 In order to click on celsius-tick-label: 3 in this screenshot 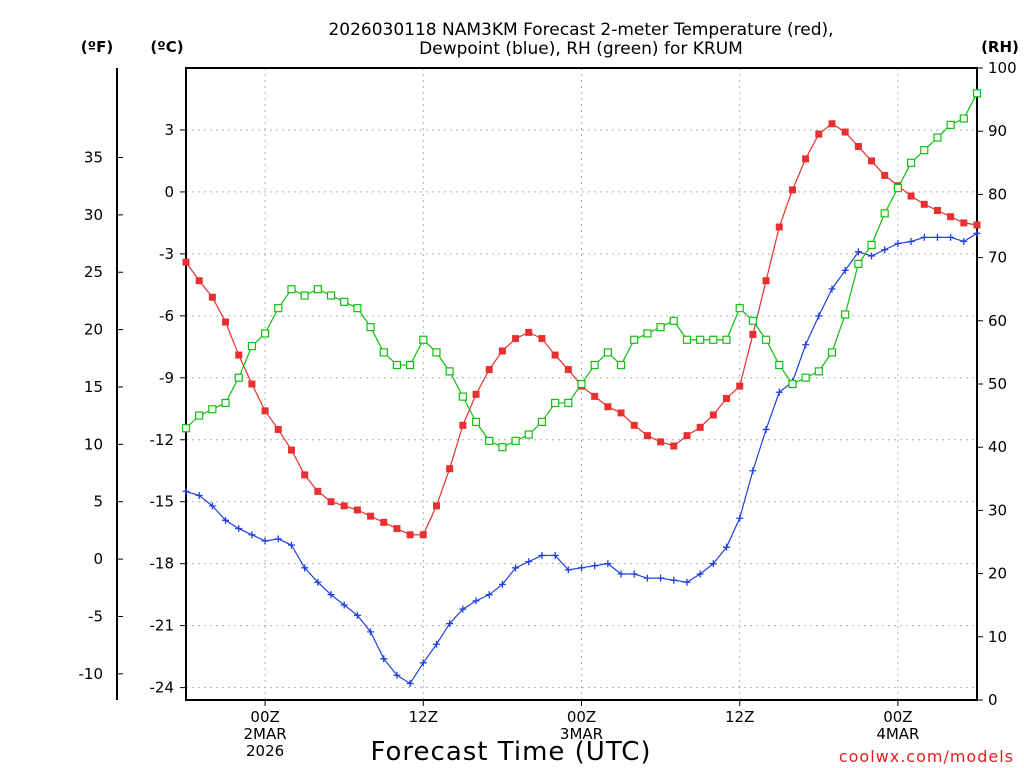, I will do `click(169, 130)`.